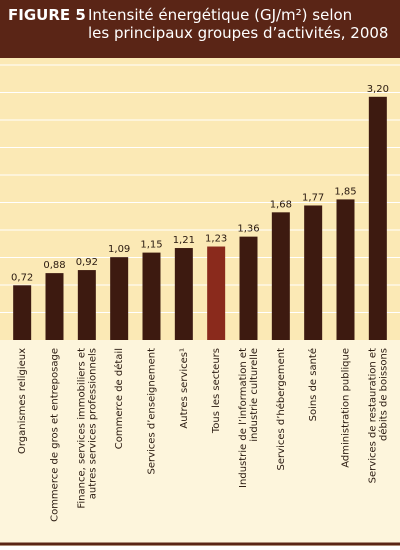 The width and height of the screenshot is (400, 550). Describe the element at coordinates (22, 277) in the screenshot. I see `value-label: 0,72` at that location.